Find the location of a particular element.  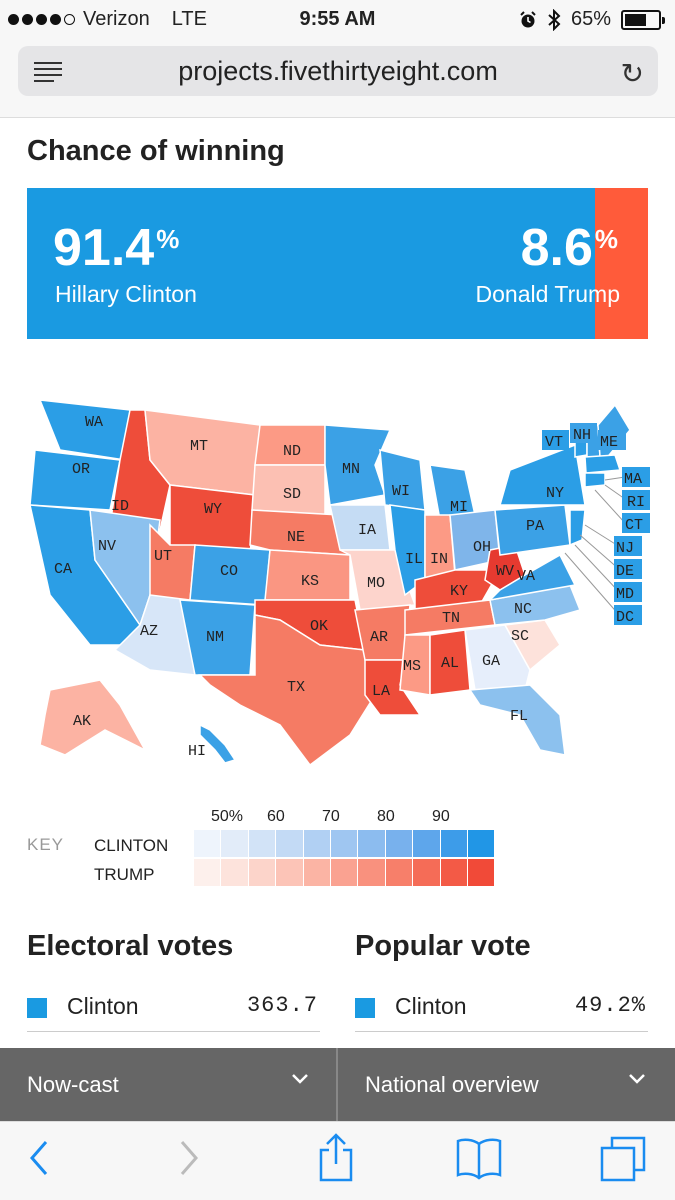

svg-text: WA is located at coordinates (94, 422).